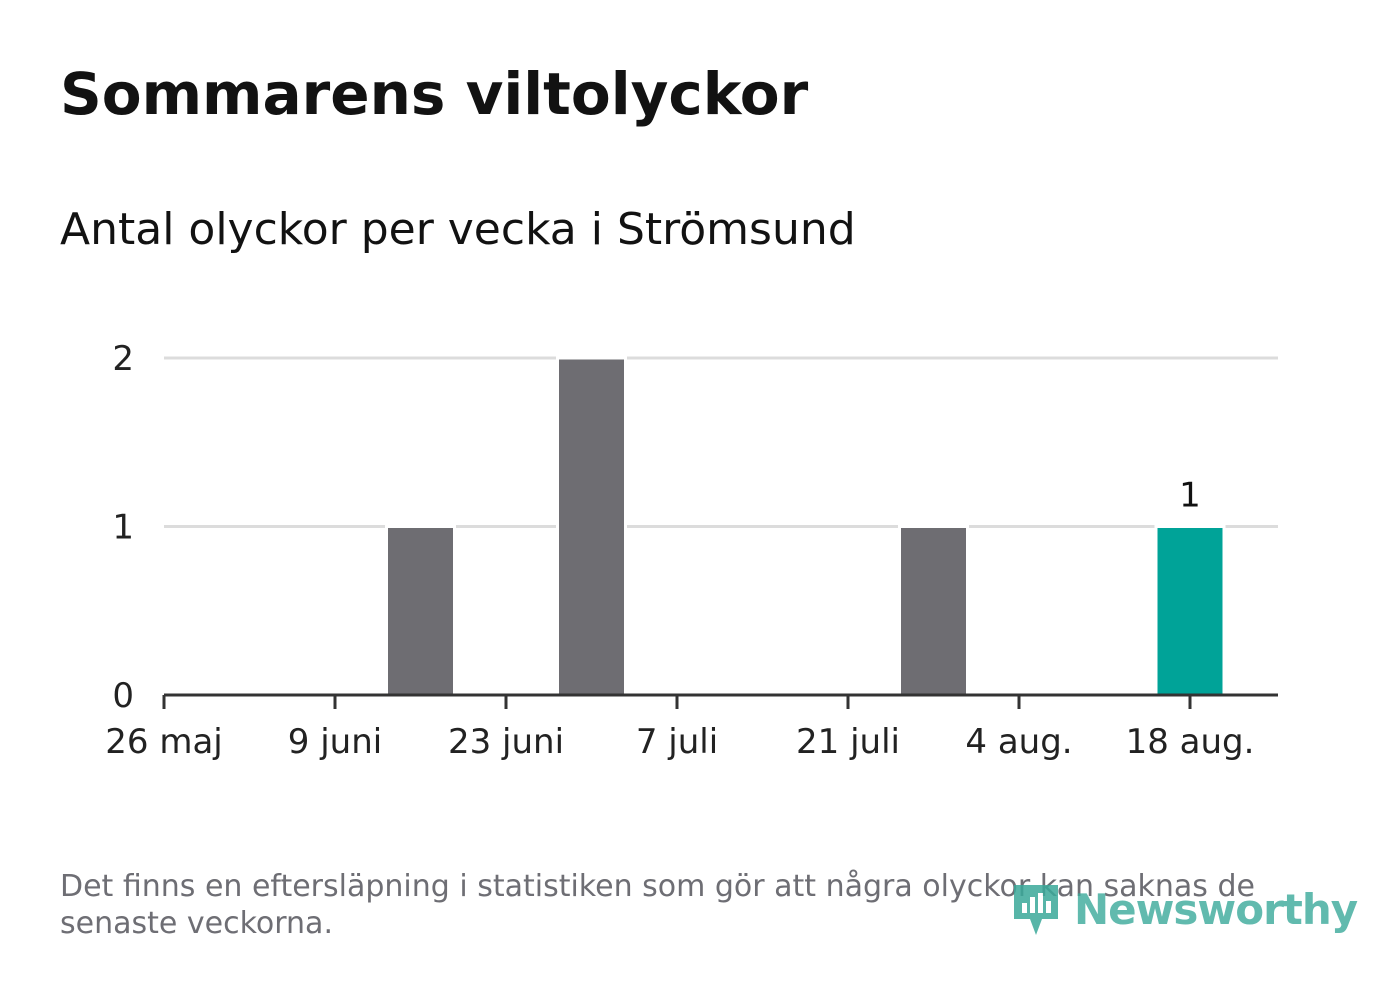  What do you see at coordinates (163, 742) in the screenshot?
I see `x-tick-label: 26 maj` at bounding box center [163, 742].